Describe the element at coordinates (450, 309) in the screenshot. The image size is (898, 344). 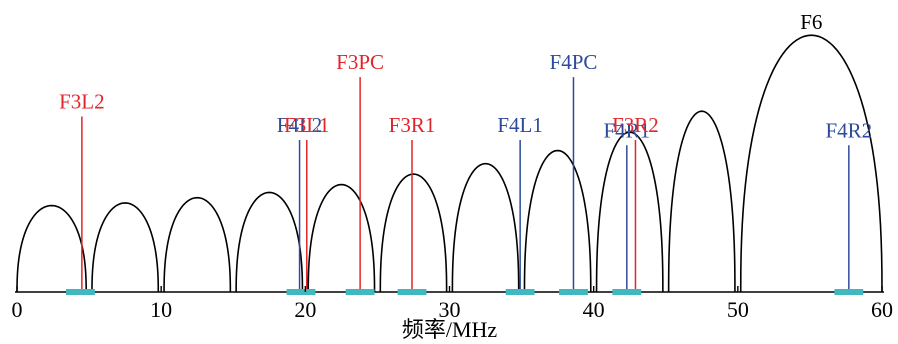
I see `x-tick-label-30: 30` at that location.